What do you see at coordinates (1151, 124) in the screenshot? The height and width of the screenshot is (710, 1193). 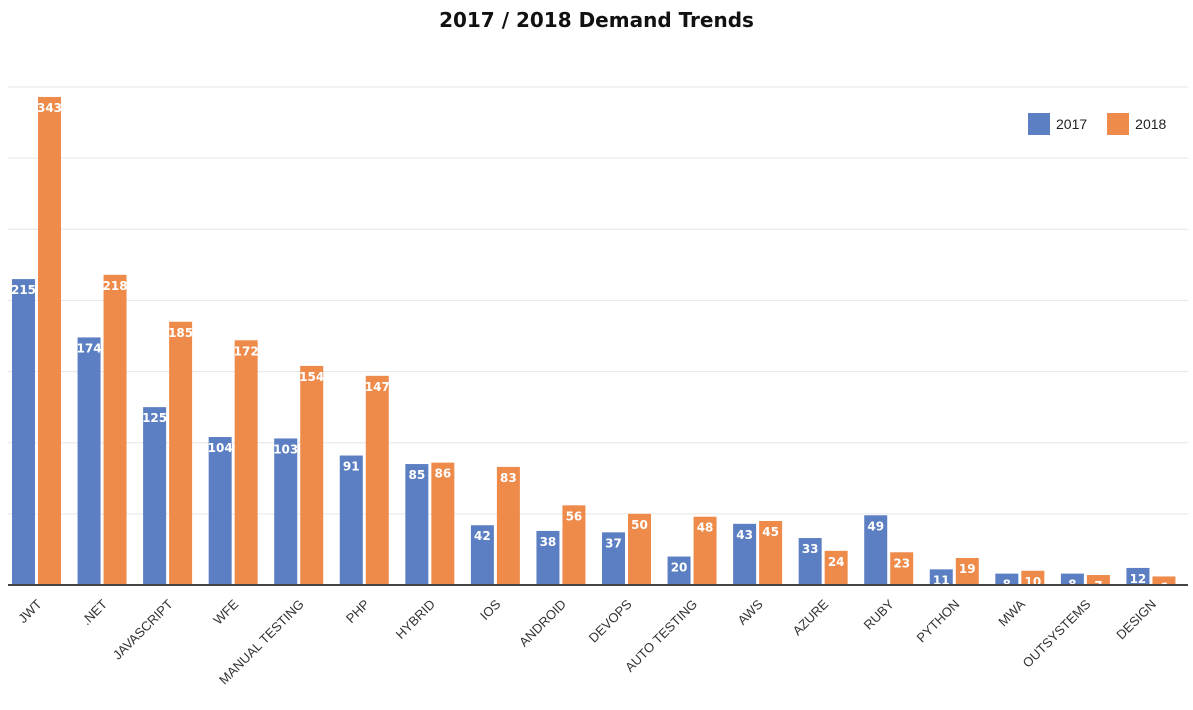 I see `legend-label-2018: 2018` at bounding box center [1151, 124].